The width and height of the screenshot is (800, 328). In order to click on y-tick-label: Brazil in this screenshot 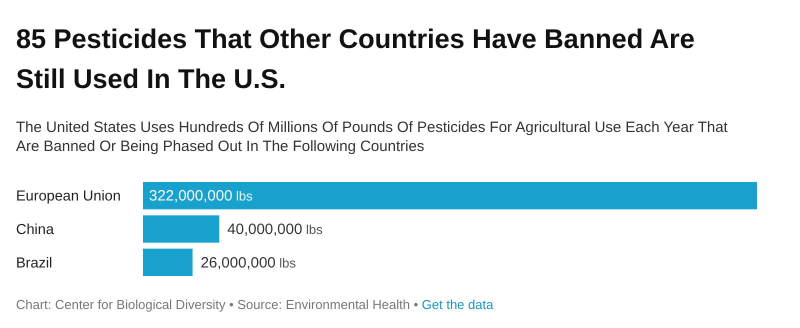, I will do `click(34, 263)`.